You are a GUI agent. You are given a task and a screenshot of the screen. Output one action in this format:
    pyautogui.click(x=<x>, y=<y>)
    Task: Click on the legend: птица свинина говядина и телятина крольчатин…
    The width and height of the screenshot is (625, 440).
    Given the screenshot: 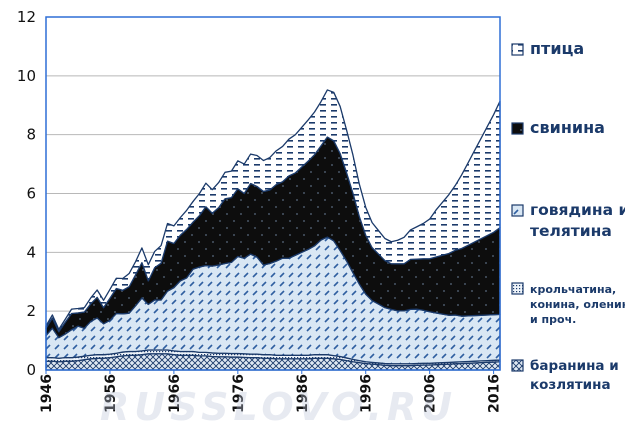 What is the action you would take?
    pyautogui.click(x=568, y=216)
    